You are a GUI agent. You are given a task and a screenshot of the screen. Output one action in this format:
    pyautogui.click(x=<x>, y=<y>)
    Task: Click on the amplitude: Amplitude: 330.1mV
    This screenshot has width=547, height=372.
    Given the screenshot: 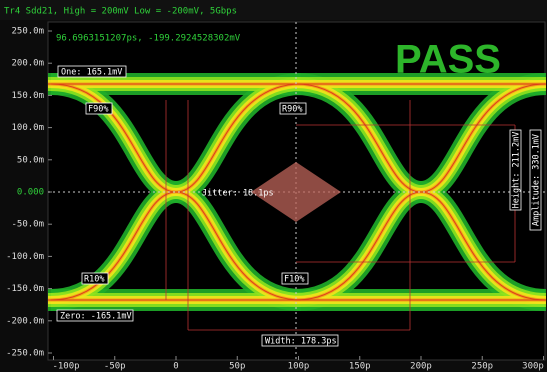 What is the action you would take?
    pyautogui.click(x=537, y=180)
    